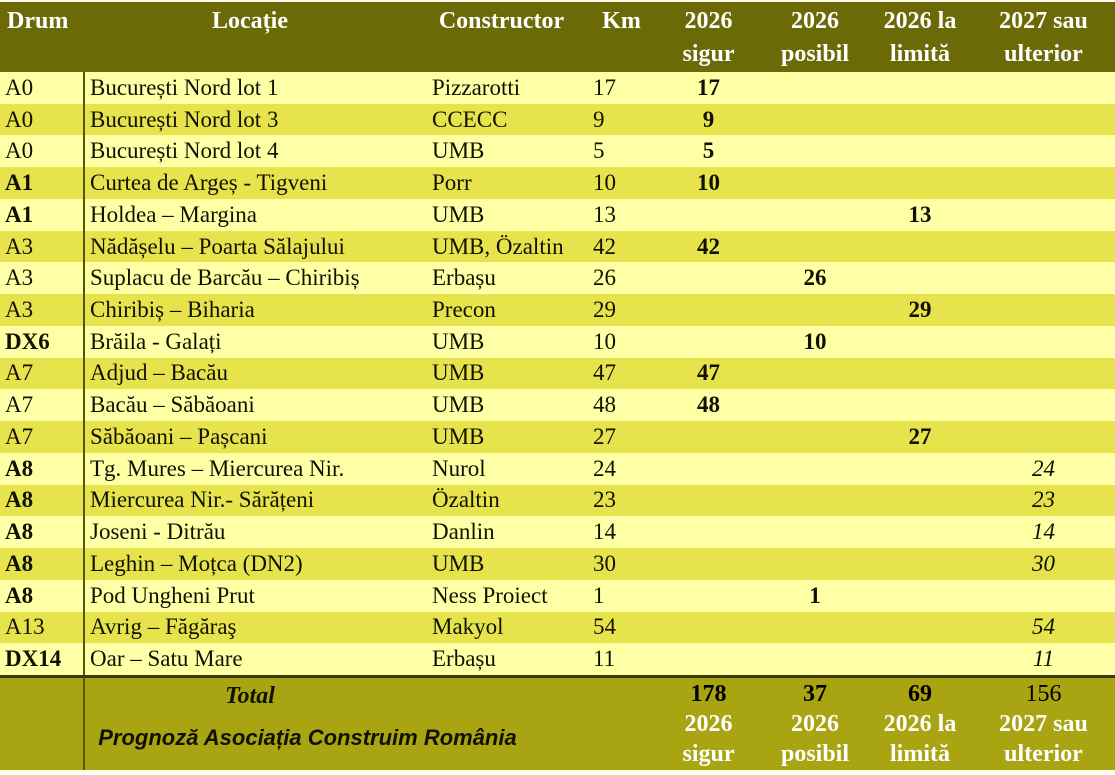 The height and width of the screenshot is (775, 1115). Describe the element at coordinates (42, 310) in the screenshot. I see `cell-drum: A3` at that location.